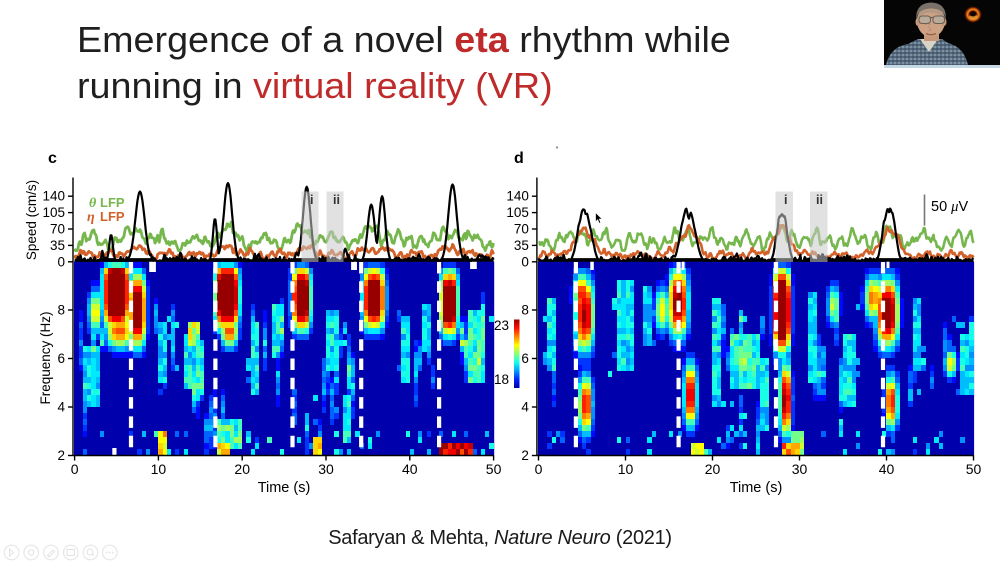 The image size is (1000, 563). Describe the element at coordinates (949, 207) in the screenshot. I see `svg-text: 50 μV` at that location.